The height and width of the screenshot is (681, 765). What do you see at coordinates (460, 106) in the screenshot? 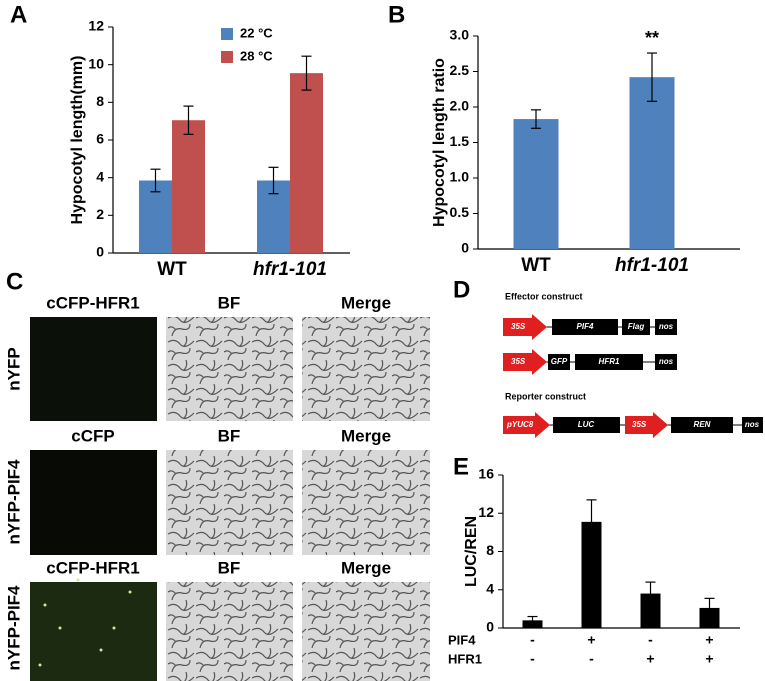
I see `y-tick-label: 2.0` at bounding box center [460, 106].